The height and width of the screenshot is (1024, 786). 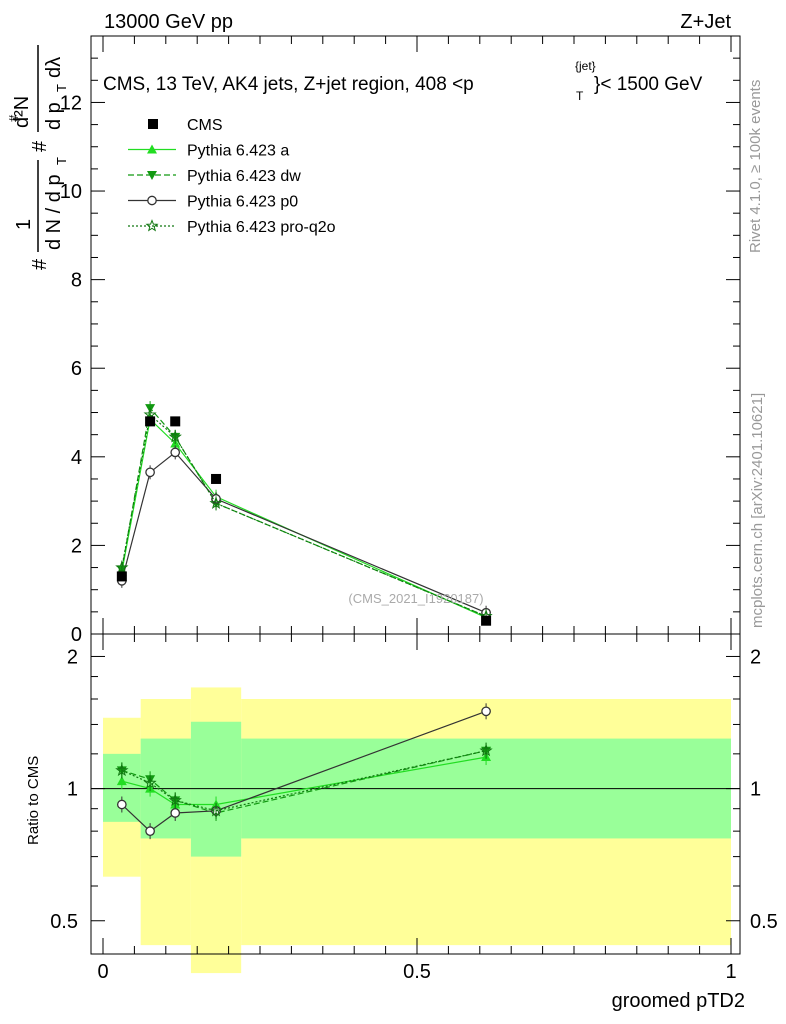 What do you see at coordinates (22, 112) in the screenshot?
I see `svg-text: d²N` at bounding box center [22, 112].